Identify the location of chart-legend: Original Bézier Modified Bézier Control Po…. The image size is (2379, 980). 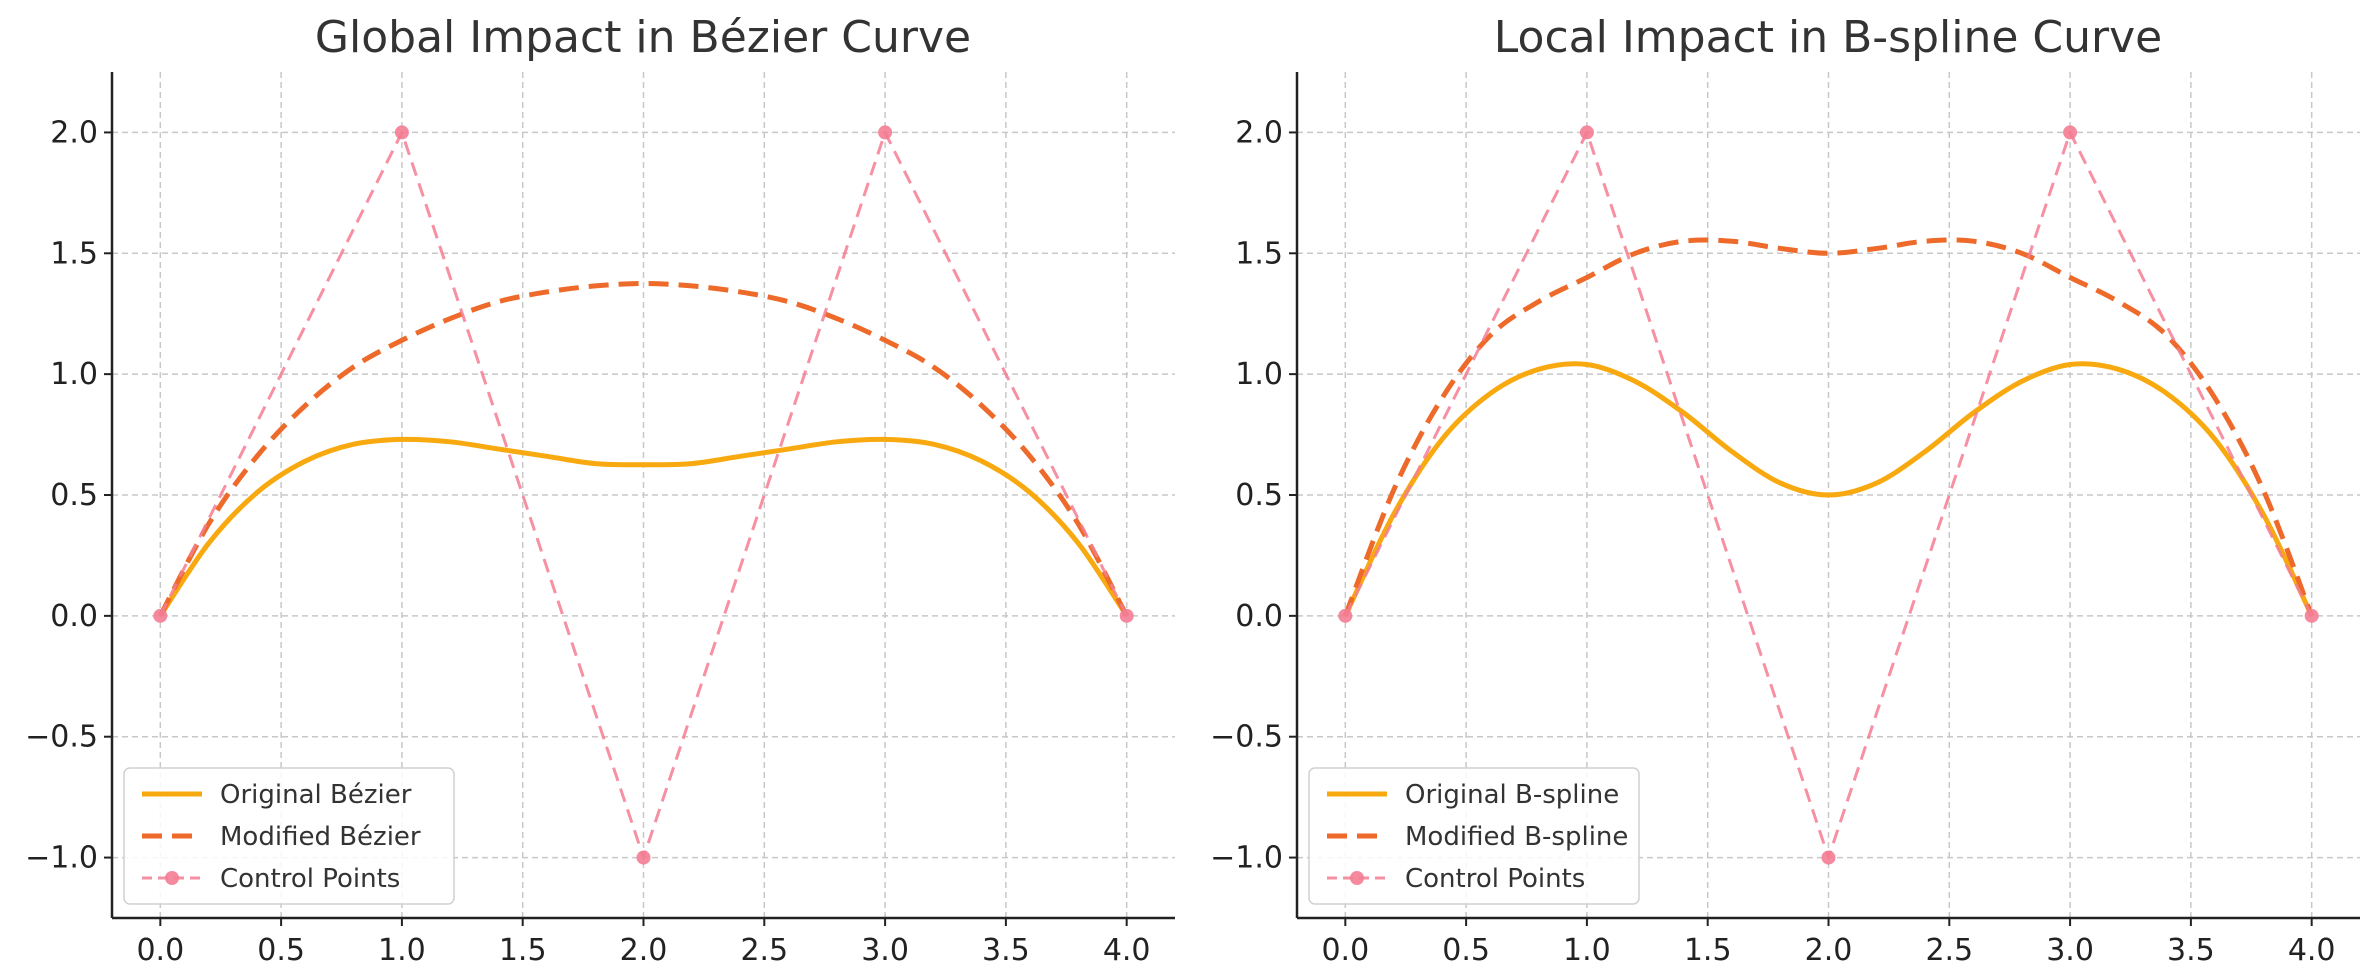
(289, 836).